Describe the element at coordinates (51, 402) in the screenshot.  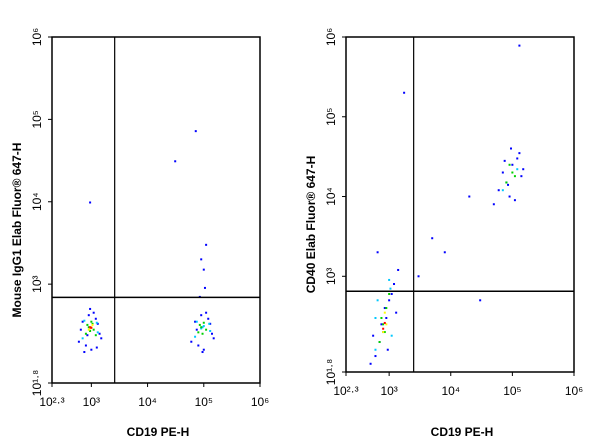
I see `x-tick-label: 10²·³` at that location.